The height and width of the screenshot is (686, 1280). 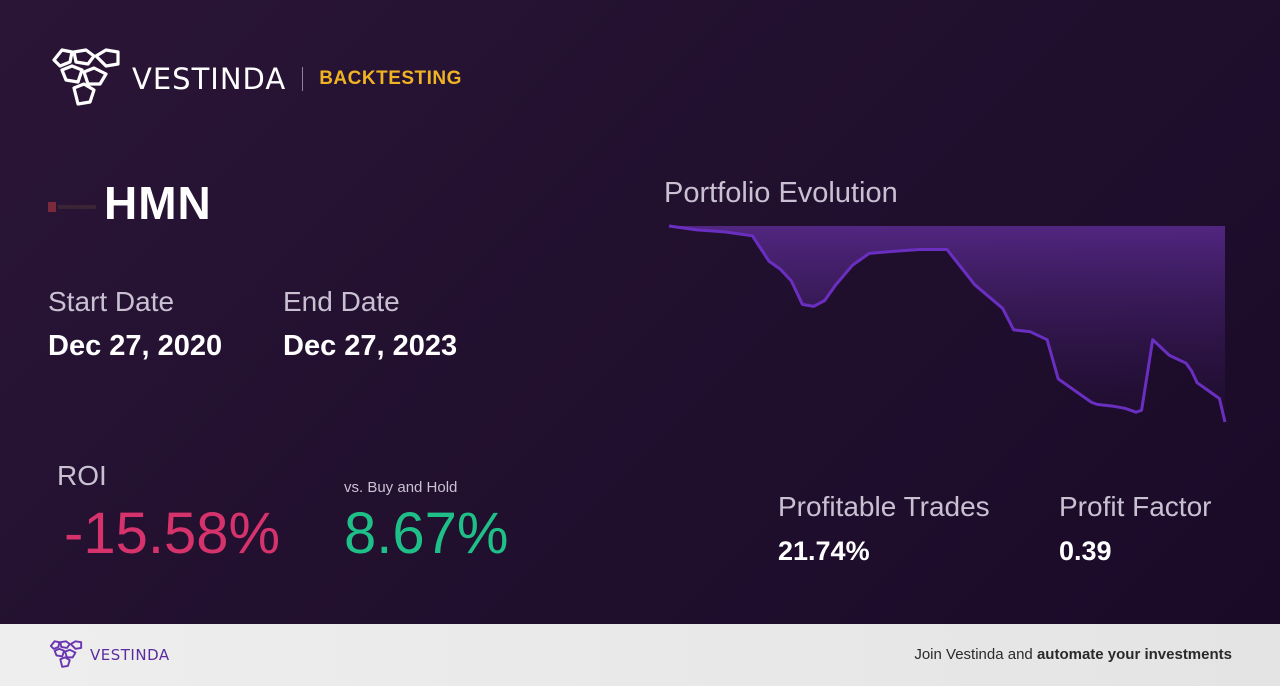 What do you see at coordinates (975, 654) in the screenshot?
I see `footer-cta-text: Join Vestinda and` at bounding box center [975, 654].